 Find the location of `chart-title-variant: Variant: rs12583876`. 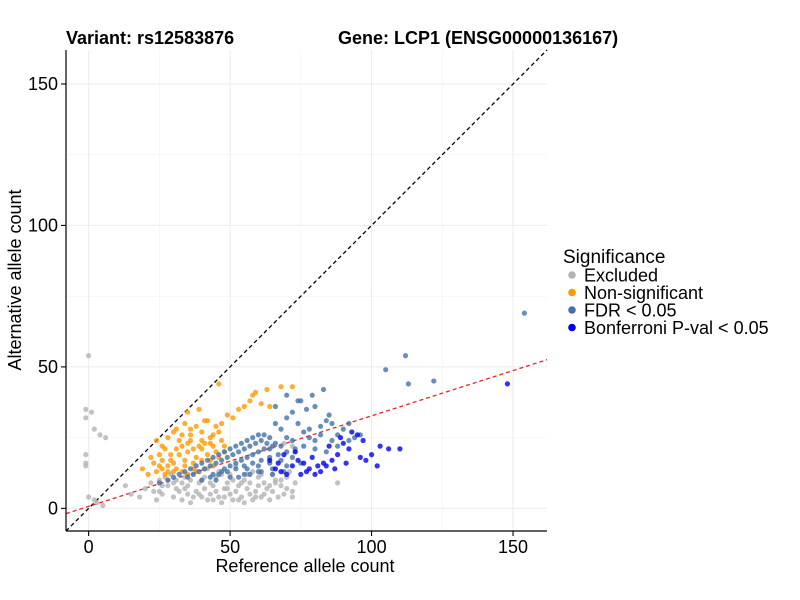

chart-title-variant: Variant: rs12583876 is located at coordinates (150, 38).